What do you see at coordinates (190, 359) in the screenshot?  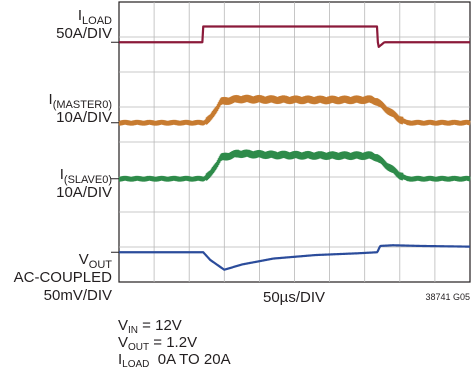 I see `condition-iload-value: 0A TO 20A` at bounding box center [190, 359].